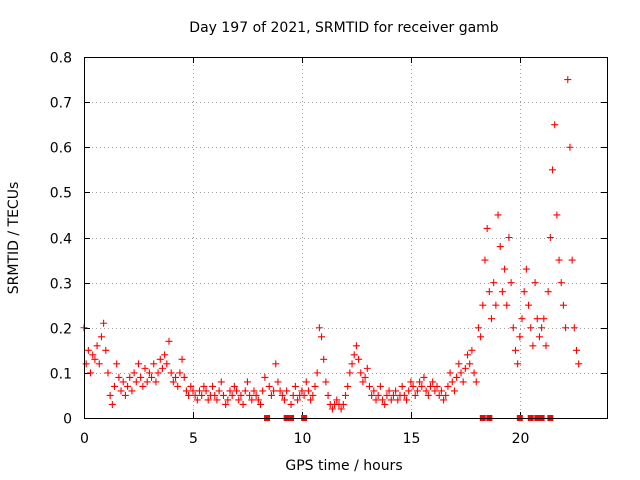 Image resolution: width=640 pixels, height=480 pixels. I want to click on y-tick-label: 0.4, so click(61, 240).